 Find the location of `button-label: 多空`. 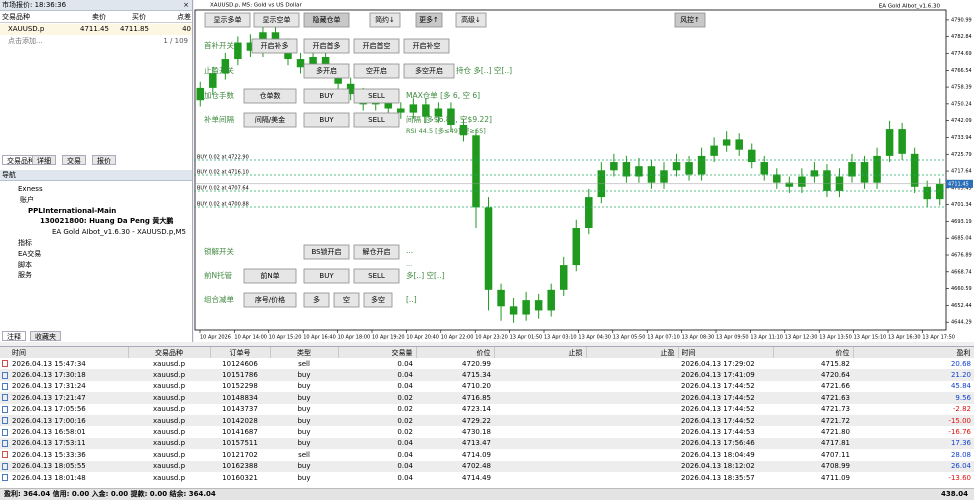

button-label: 多空 is located at coordinates (378, 299).